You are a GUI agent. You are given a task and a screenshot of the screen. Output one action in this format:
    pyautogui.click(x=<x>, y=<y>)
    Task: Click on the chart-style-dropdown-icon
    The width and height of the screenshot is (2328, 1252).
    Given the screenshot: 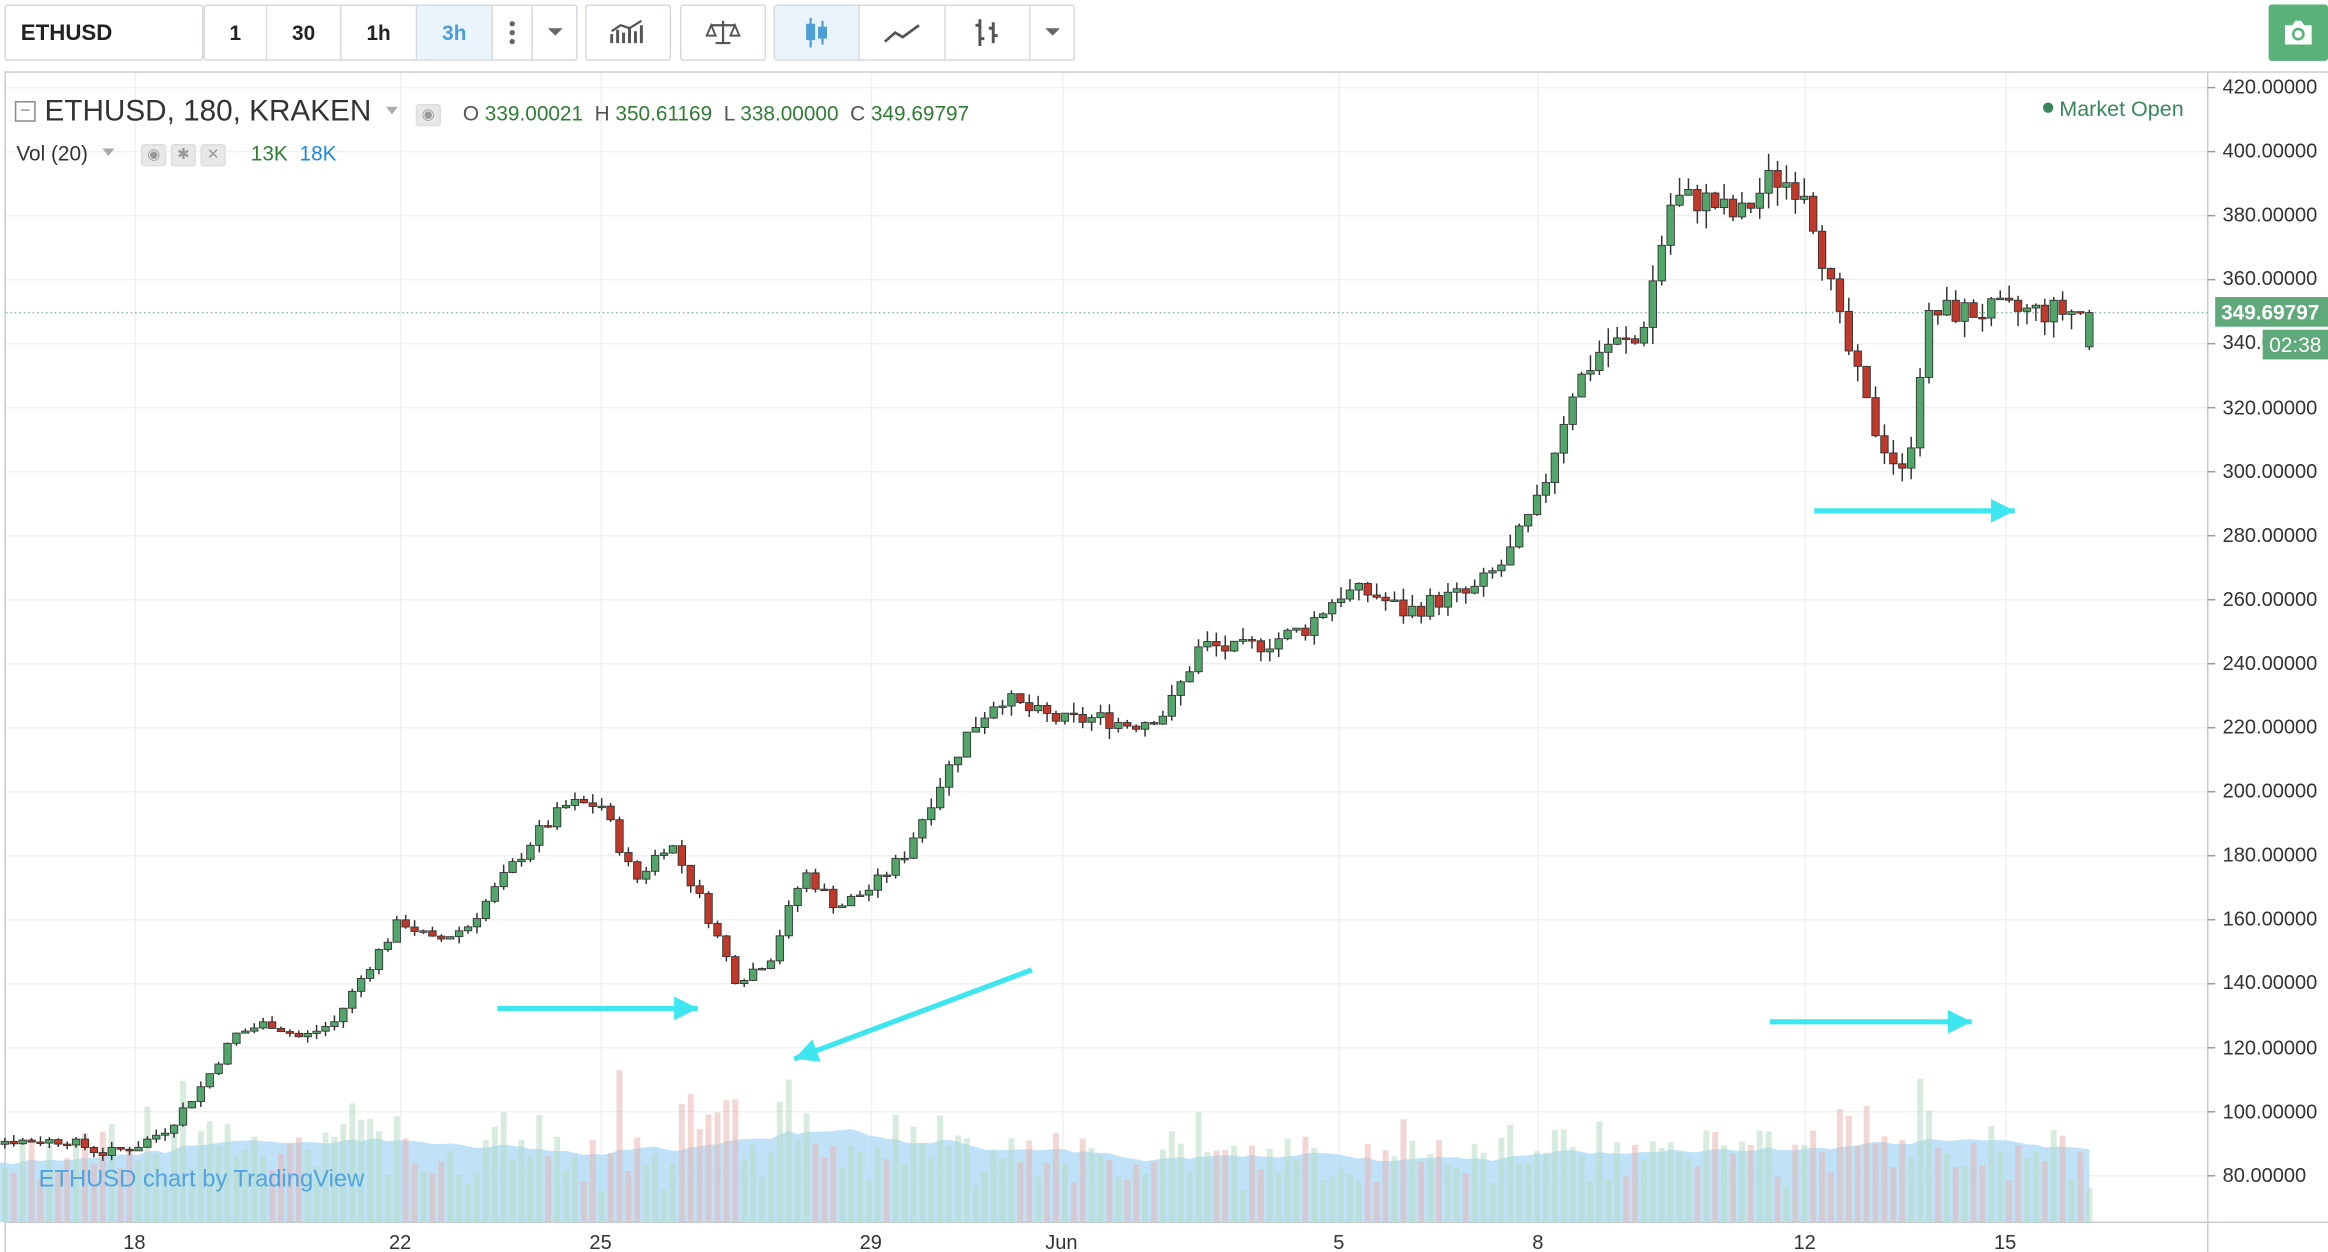 What is the action you would take?
    pyautogui.click(x=1051, y=32)
    